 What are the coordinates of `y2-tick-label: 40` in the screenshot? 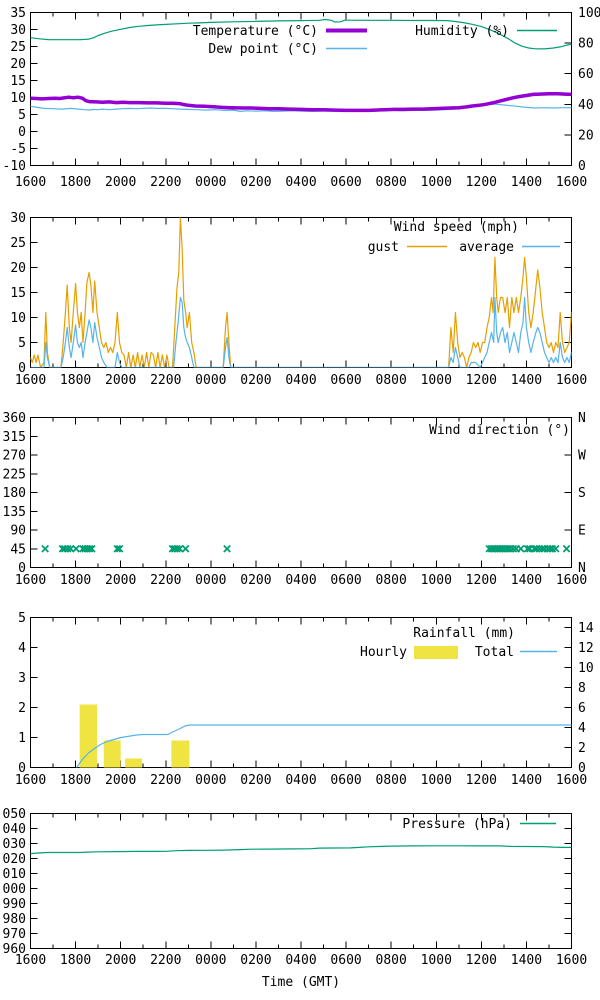 It's located at (586, 105).